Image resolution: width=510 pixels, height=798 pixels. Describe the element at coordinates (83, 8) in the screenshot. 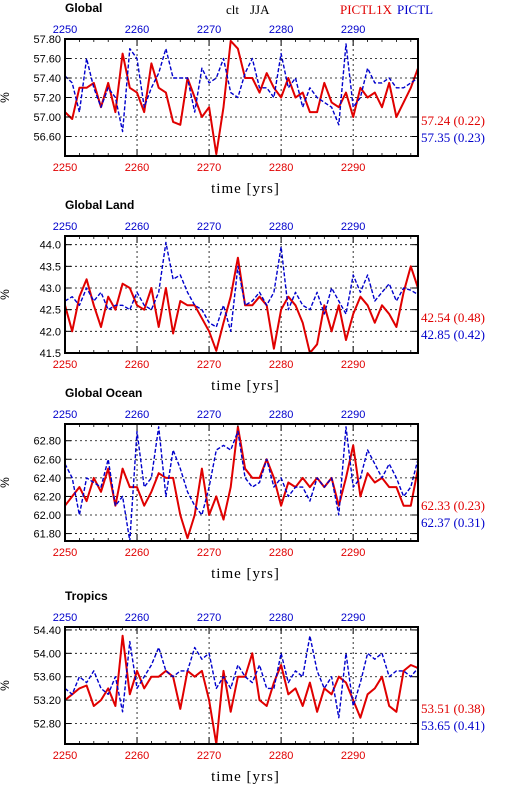

I see `panel-title: Global` at that location.